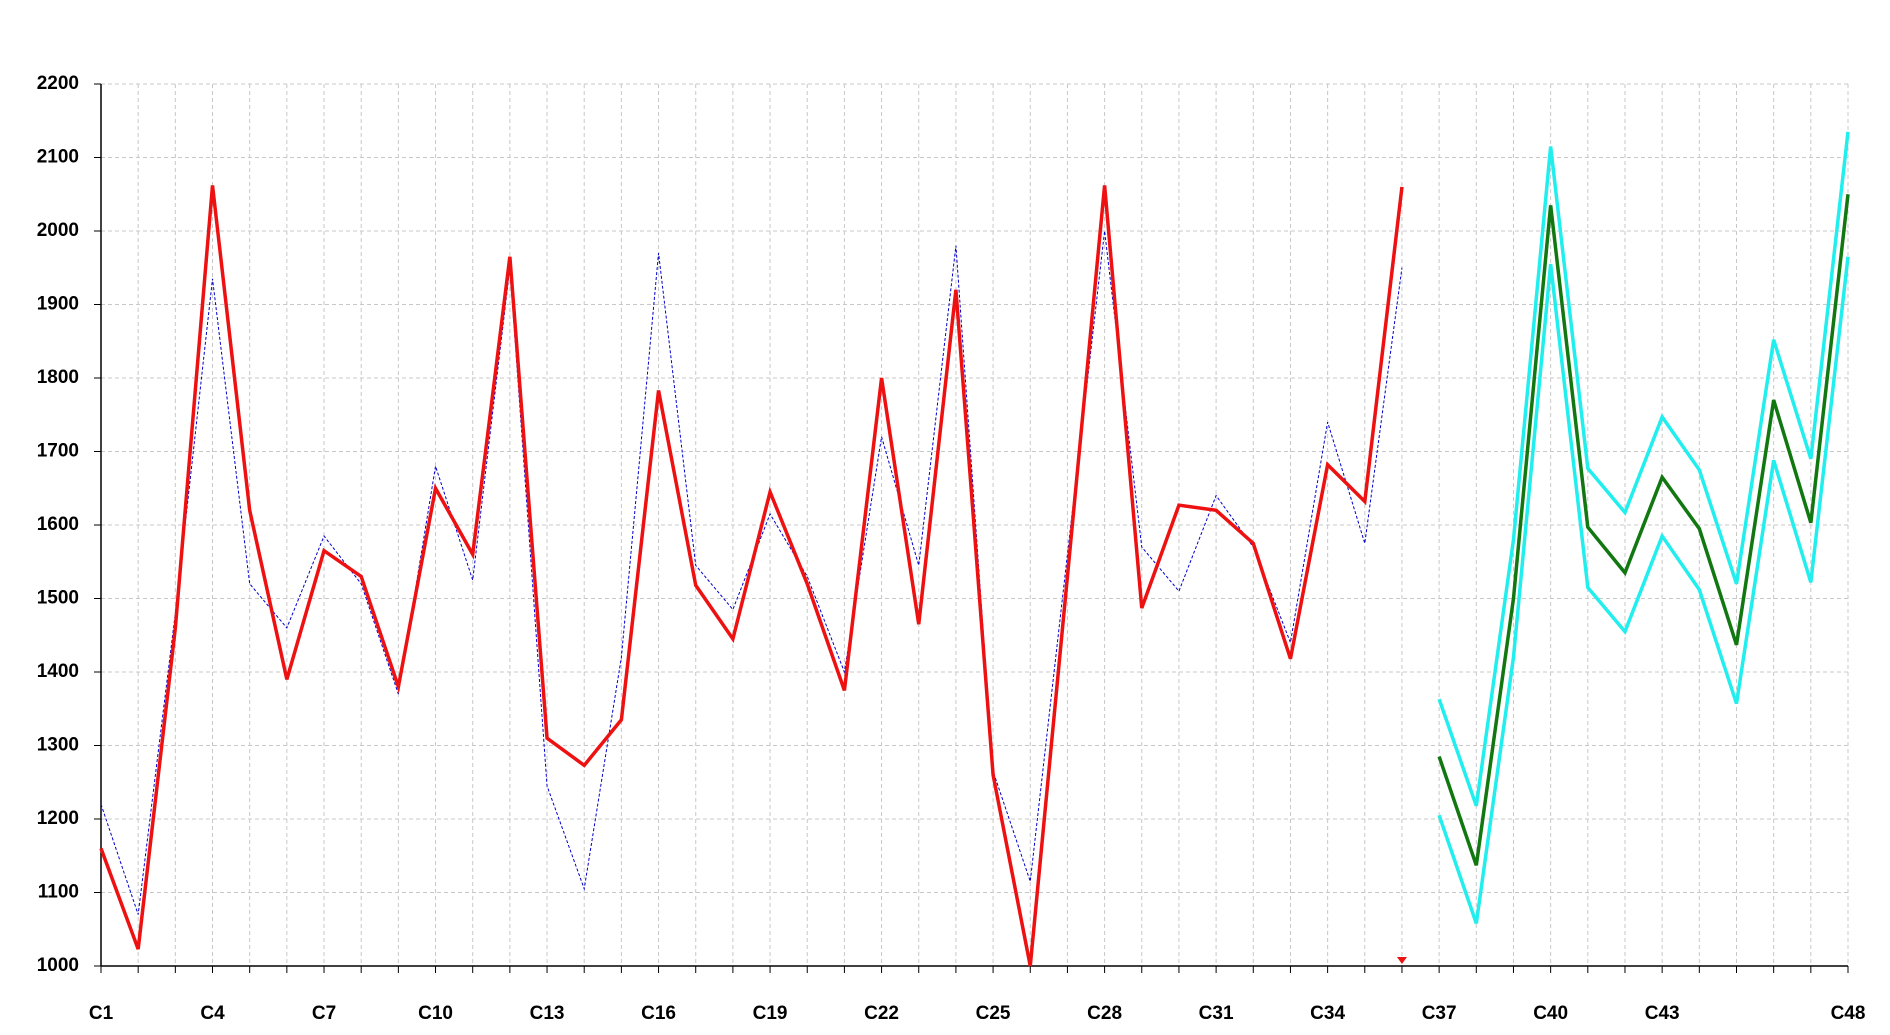 The width and height of the screenshot is (1890, 1035). What do you see at coordinates (58, 818) in the screenshot?
I see `y-tick-label: 1200` at bounding box center [58, 818].